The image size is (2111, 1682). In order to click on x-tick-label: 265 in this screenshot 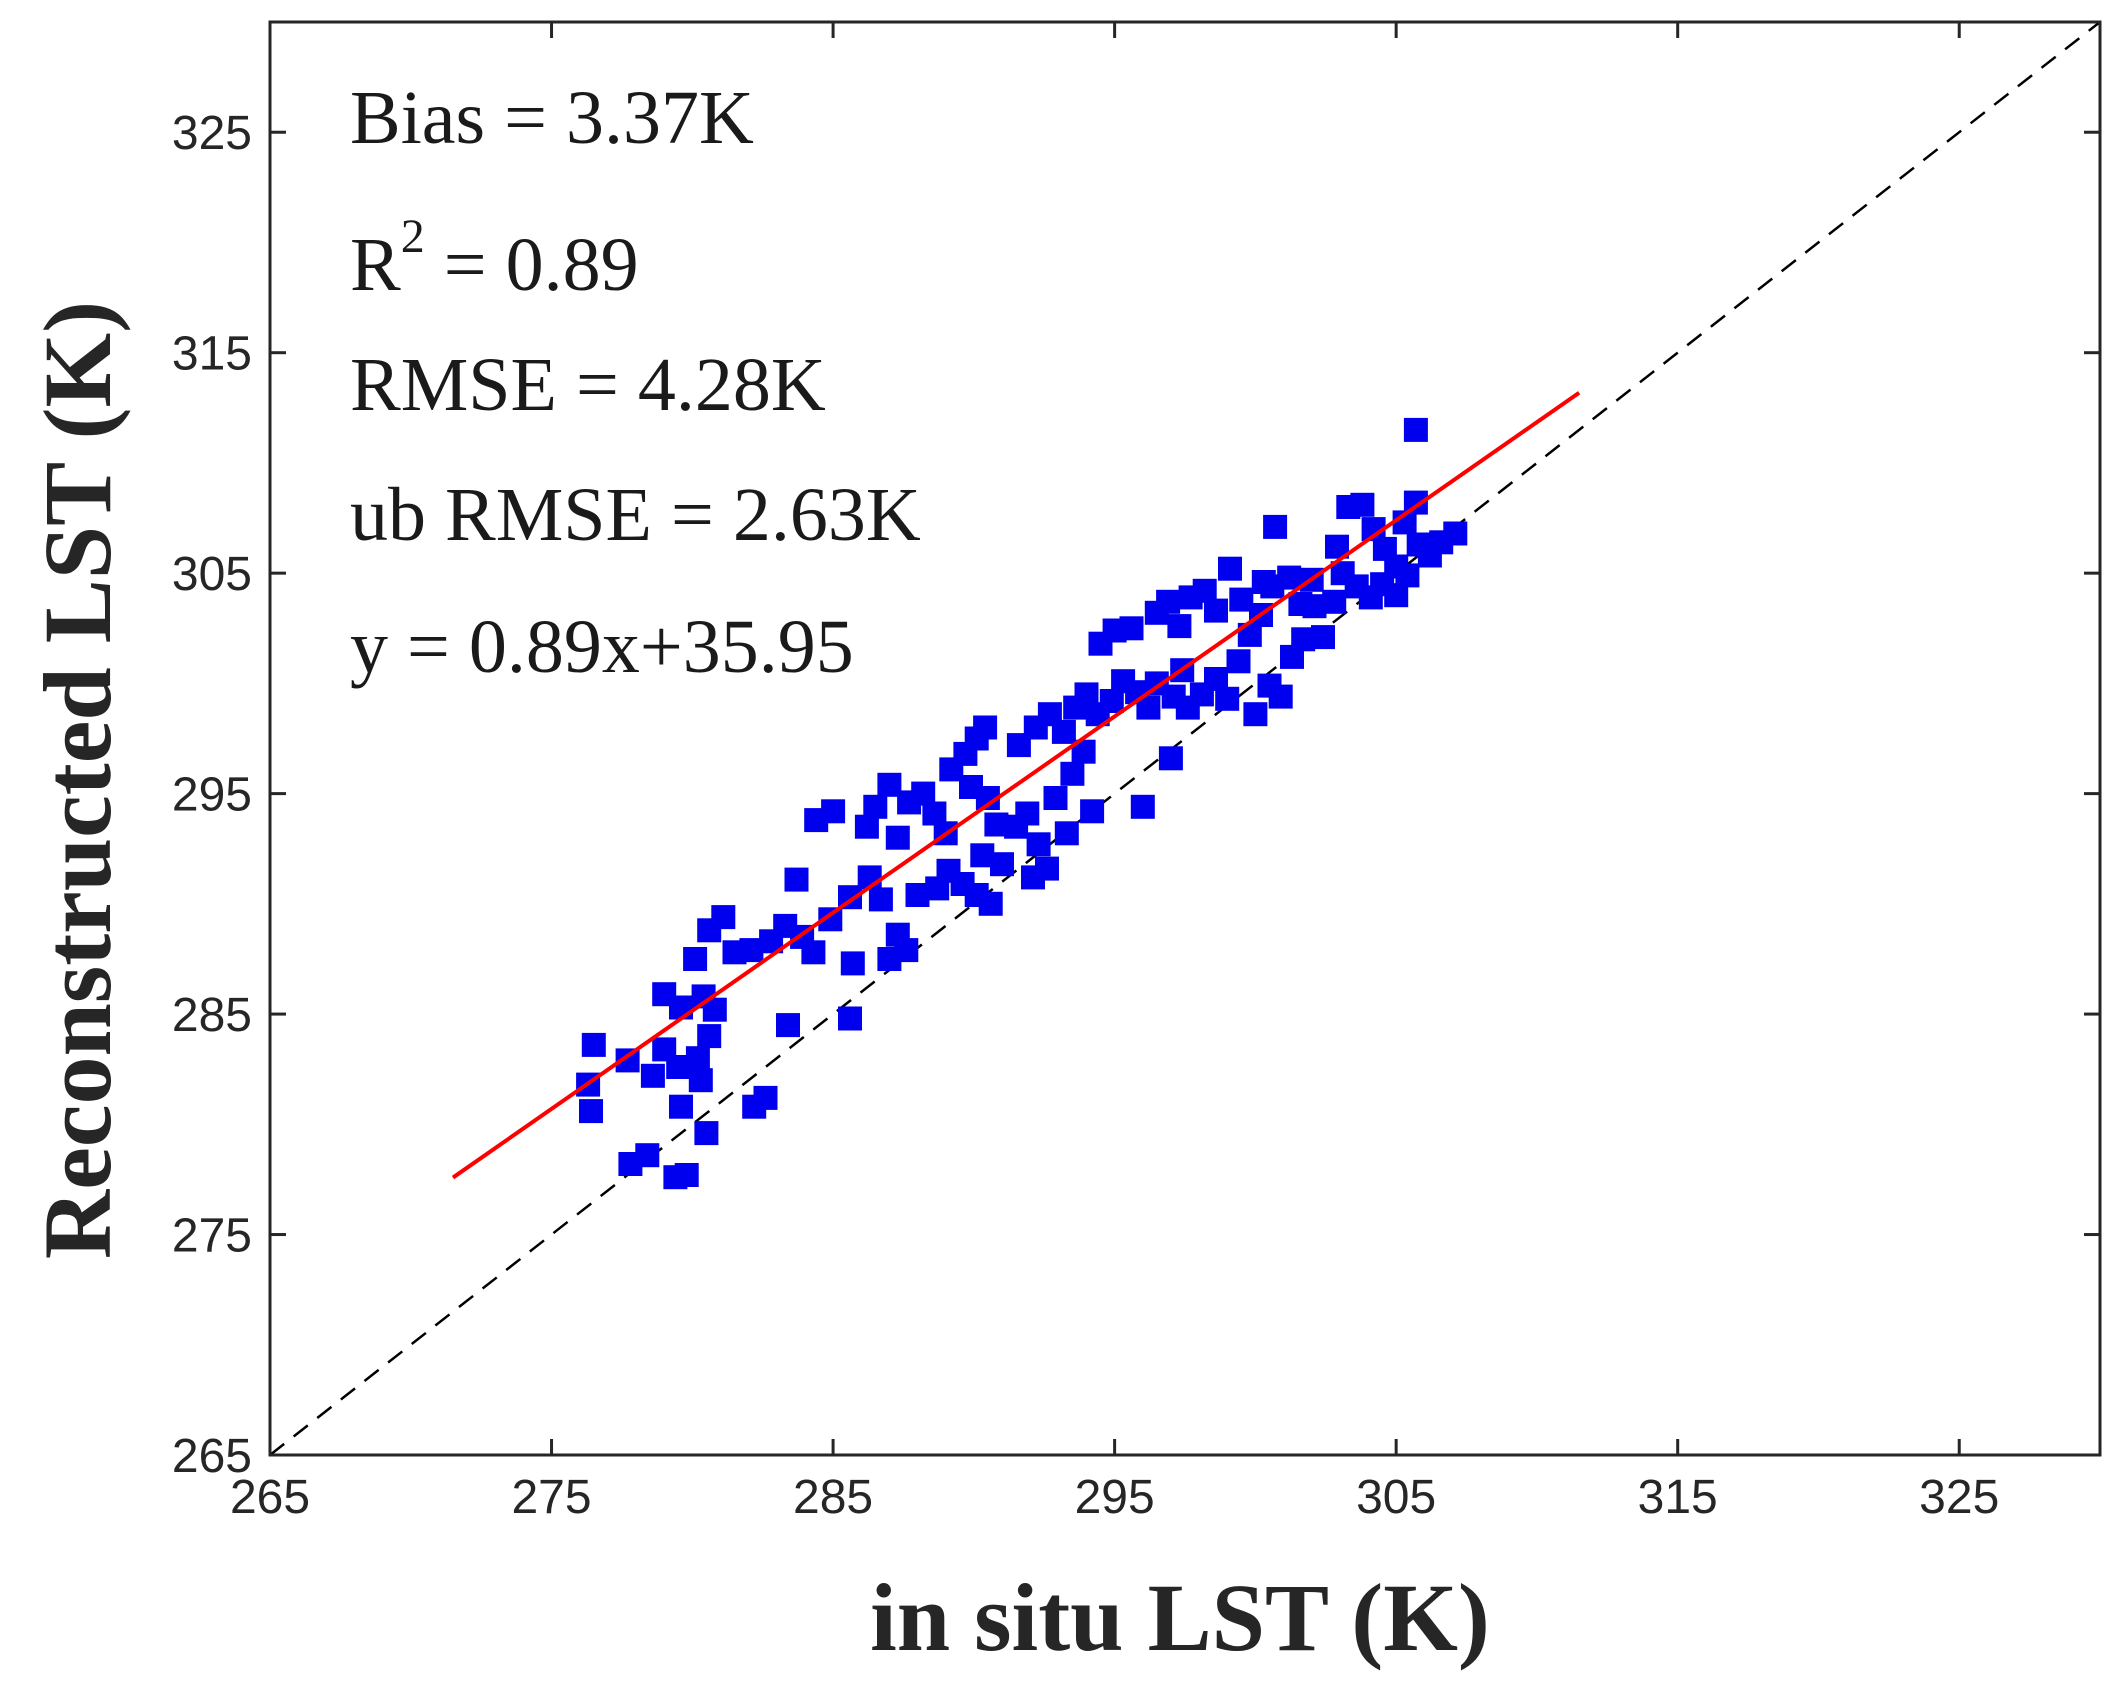, I will do `click(270, 1497)`.